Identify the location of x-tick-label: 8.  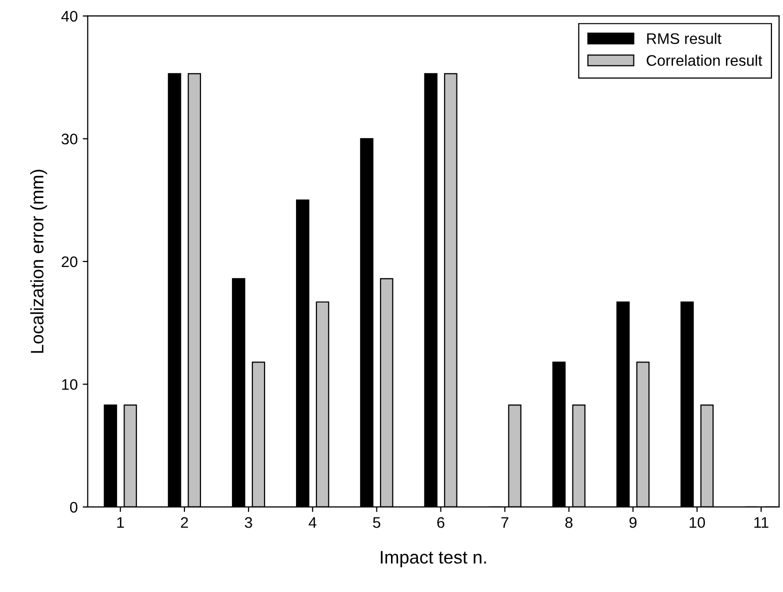
(568, 522).